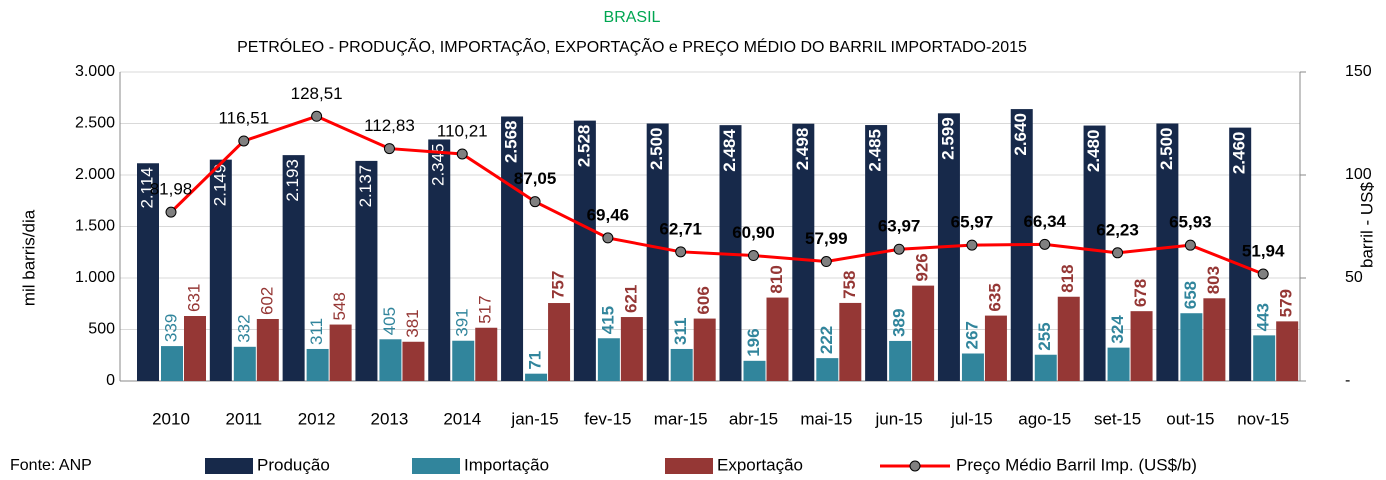  What do you see at coordinates (680, 228) in the screenshot?
I see `price-label: 62,71` at bounding box center [680, 228].